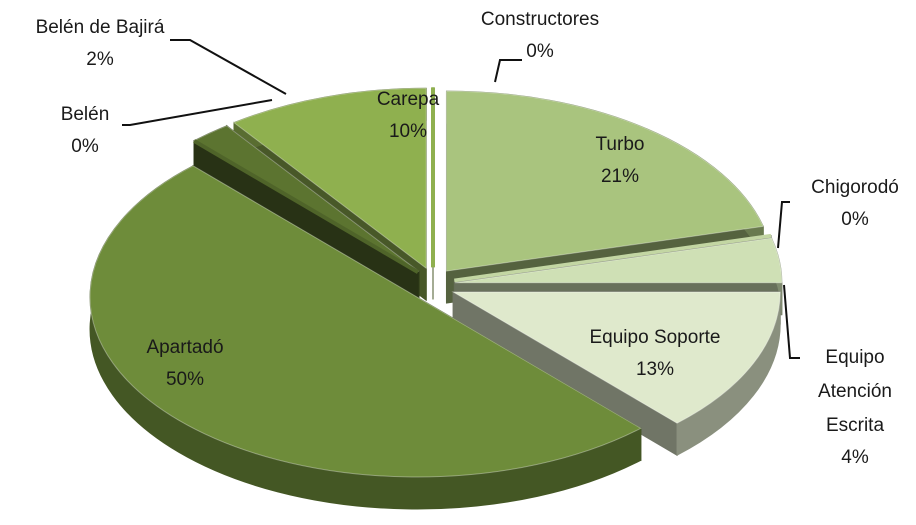  Describe the element at coordinates (184, 347) in the screenshot. I see `category-label: Apartadó` at that location.